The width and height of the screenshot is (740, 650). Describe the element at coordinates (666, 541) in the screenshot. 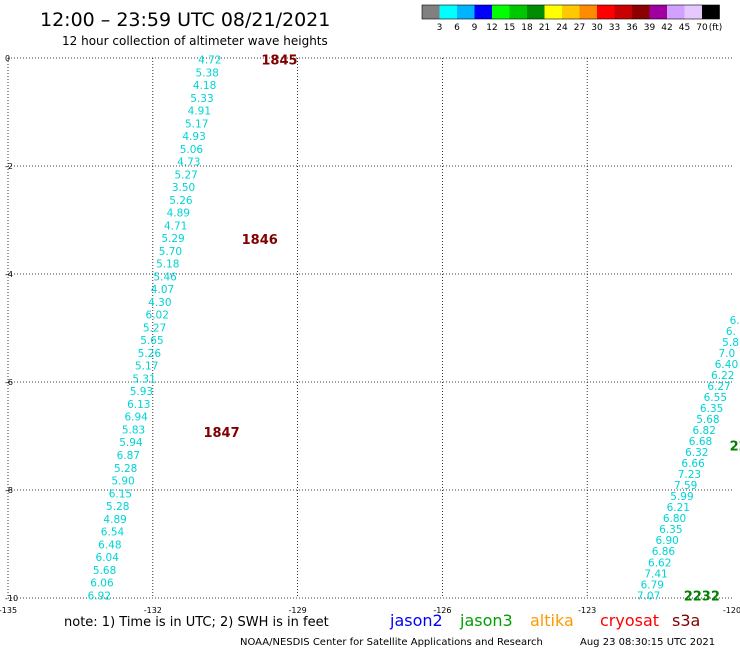

I see `wave-height-label: 6.90` at that location.